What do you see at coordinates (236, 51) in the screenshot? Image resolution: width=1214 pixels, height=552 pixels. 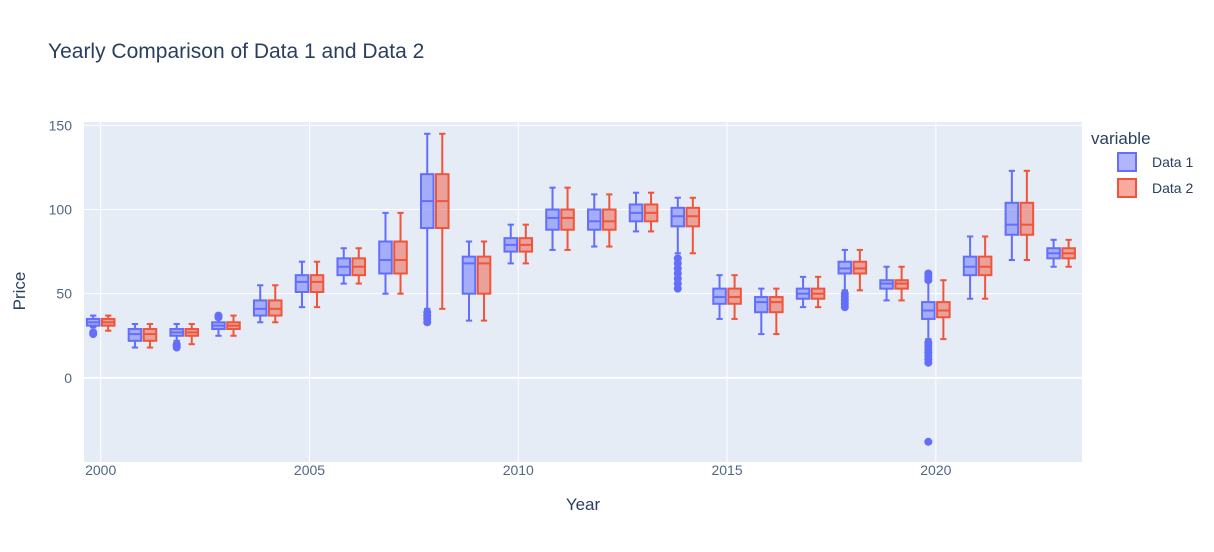 I see `chart-title: Yearly Comparison of Data 1 and Data 2` at bounding box center [236, 51].